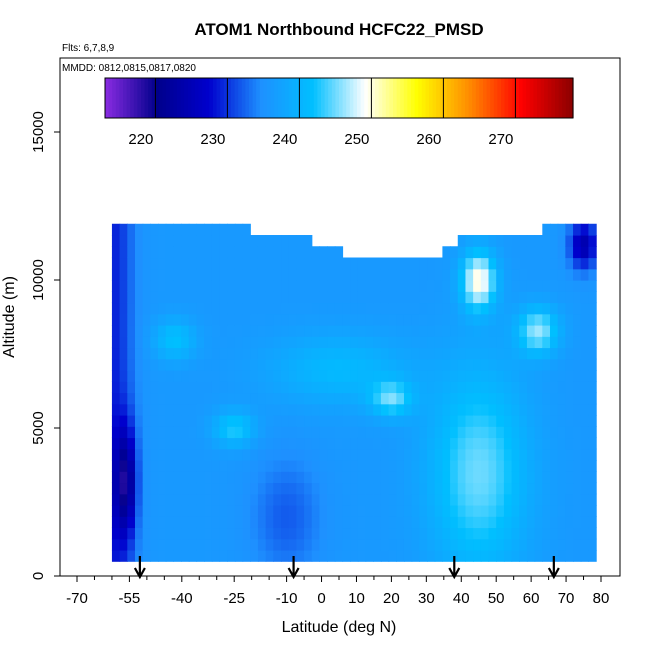 This screenshot has width=650, height=650. I want to click on y-tick-label: 15000, so click(38, 132).